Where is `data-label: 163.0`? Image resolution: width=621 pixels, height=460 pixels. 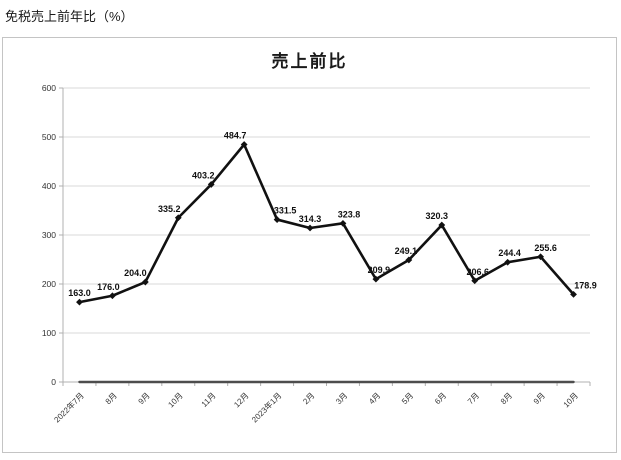
data-label: 163.0 is located at coordinates (79, 293).